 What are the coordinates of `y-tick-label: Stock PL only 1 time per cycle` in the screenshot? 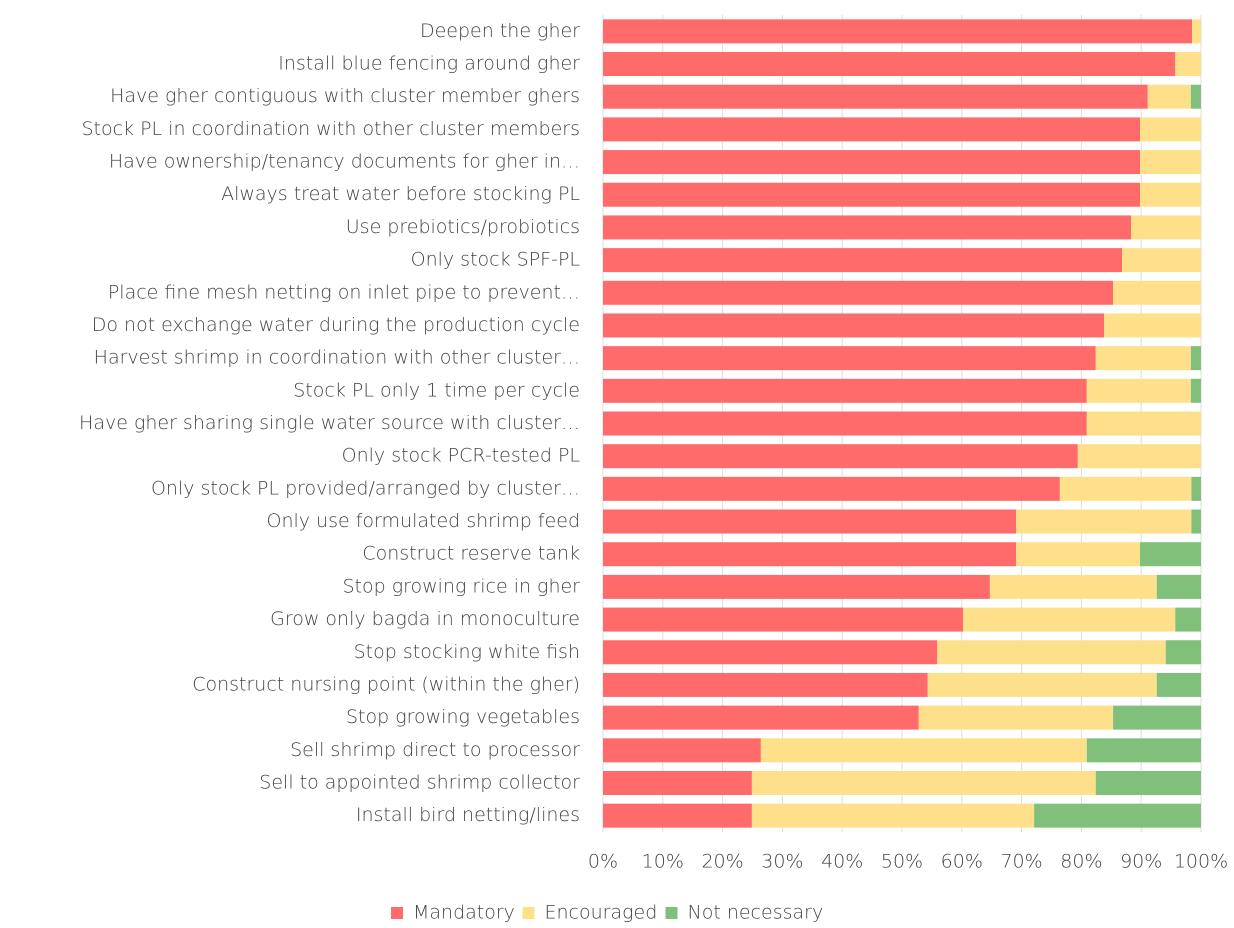 It's located at (436, 390).